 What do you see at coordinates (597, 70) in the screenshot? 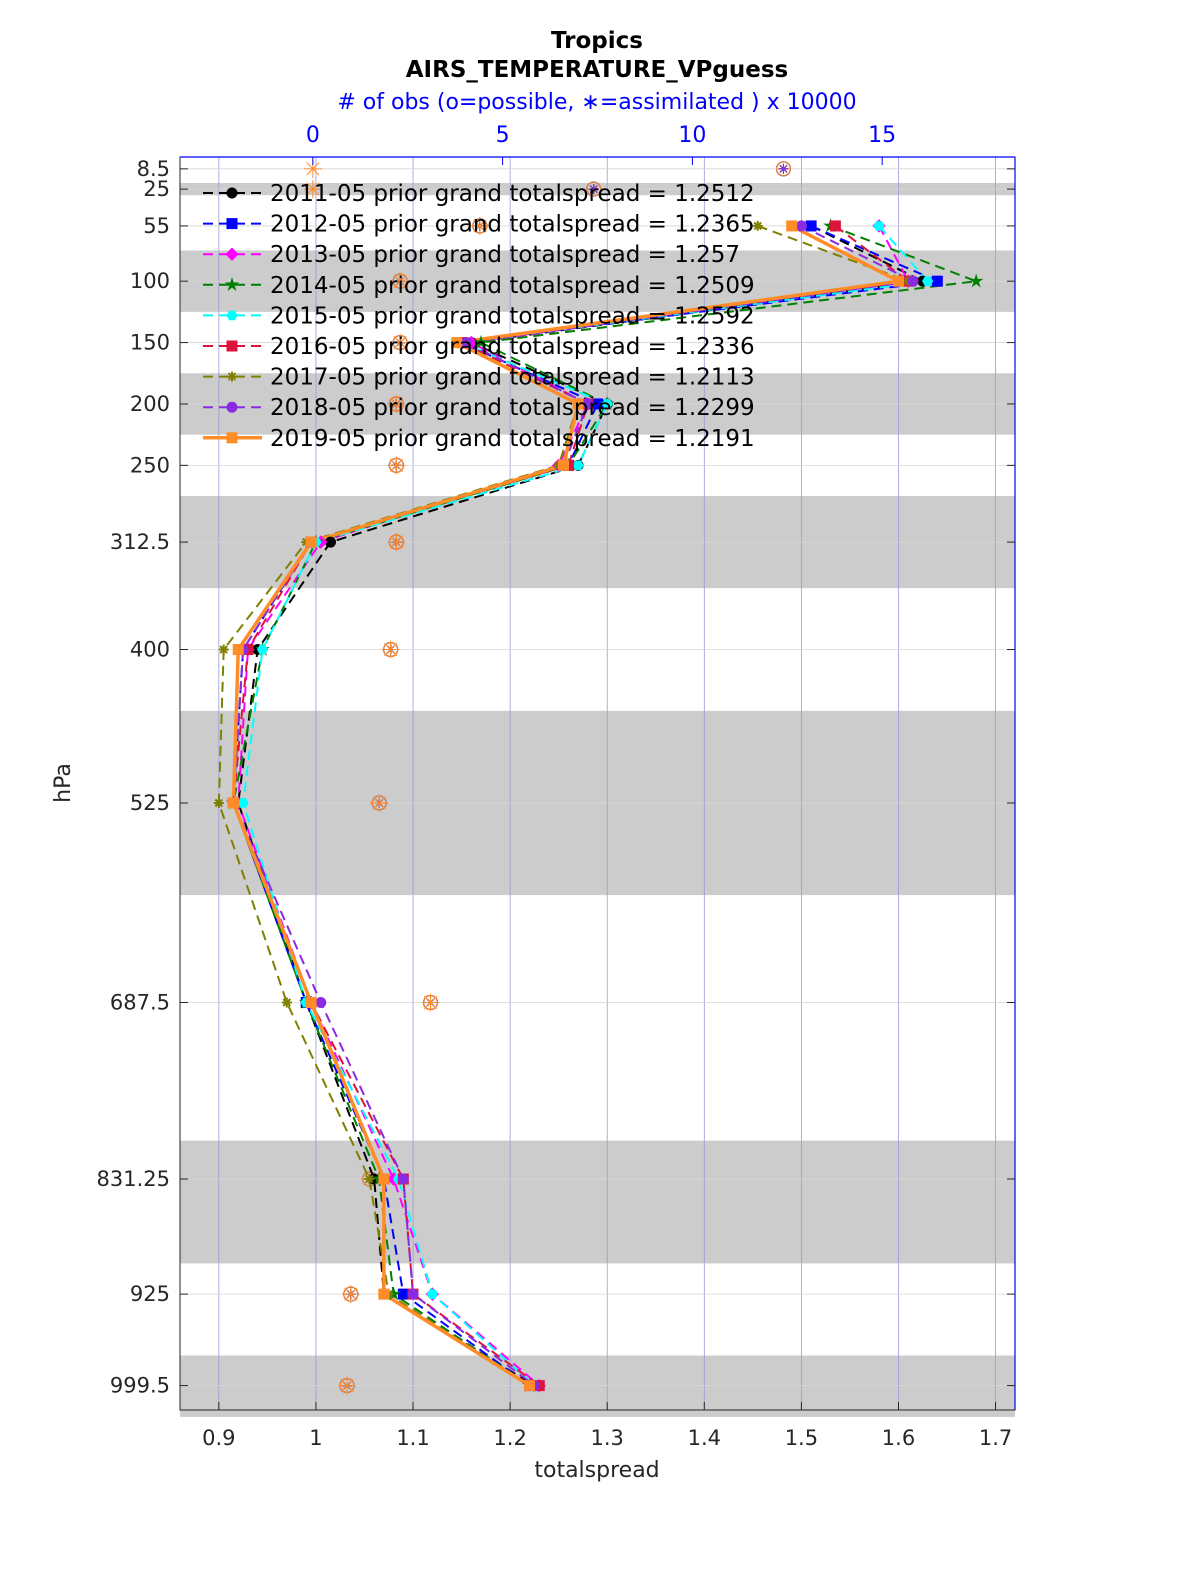
I see `chart-subtitle: AIRS_TEMPERATURE_VPguess` at bounding box center [597, 70].